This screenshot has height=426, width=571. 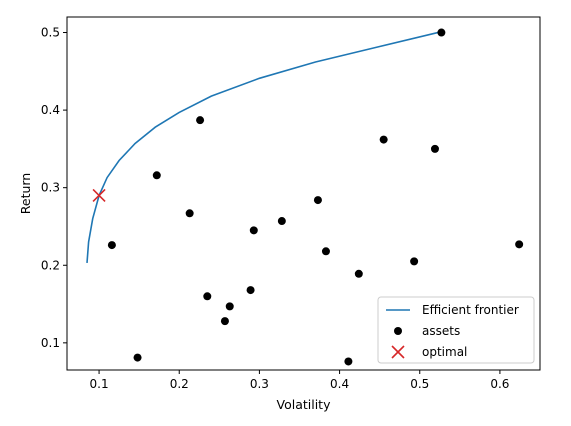 What do you see at coordinates (50, 33) in the screenshot?
I see `y-tick-label: 0.5` at bounding box center [50, 33].